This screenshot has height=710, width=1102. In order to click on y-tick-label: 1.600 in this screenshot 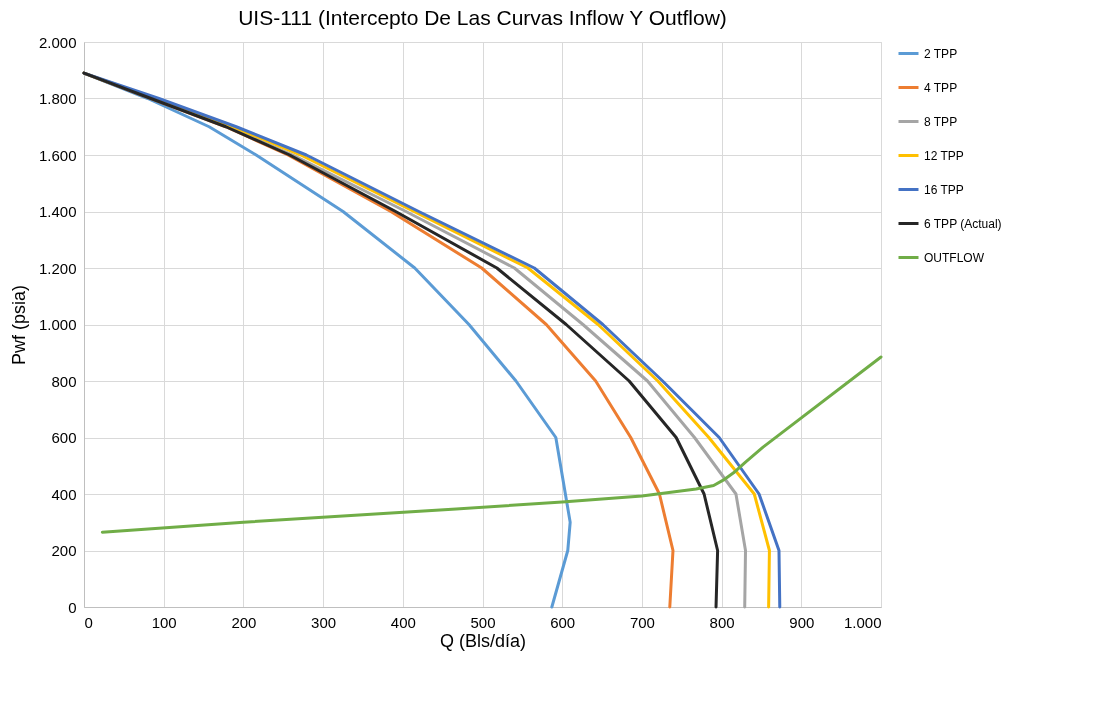, I will do `click(57, 155)`.